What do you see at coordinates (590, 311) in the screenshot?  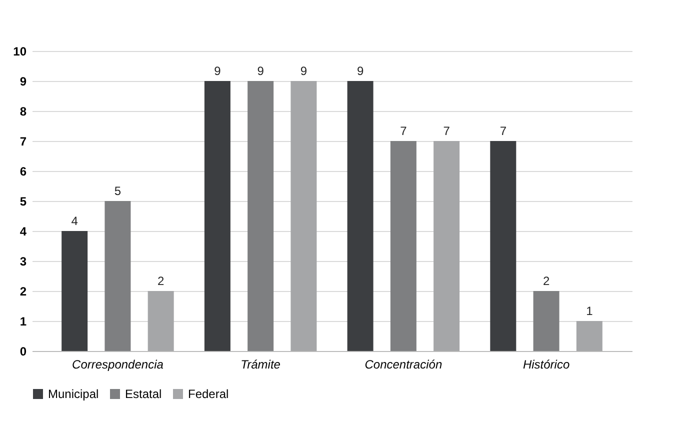 I see `data-label: 1` at bounding box center [590, 311].